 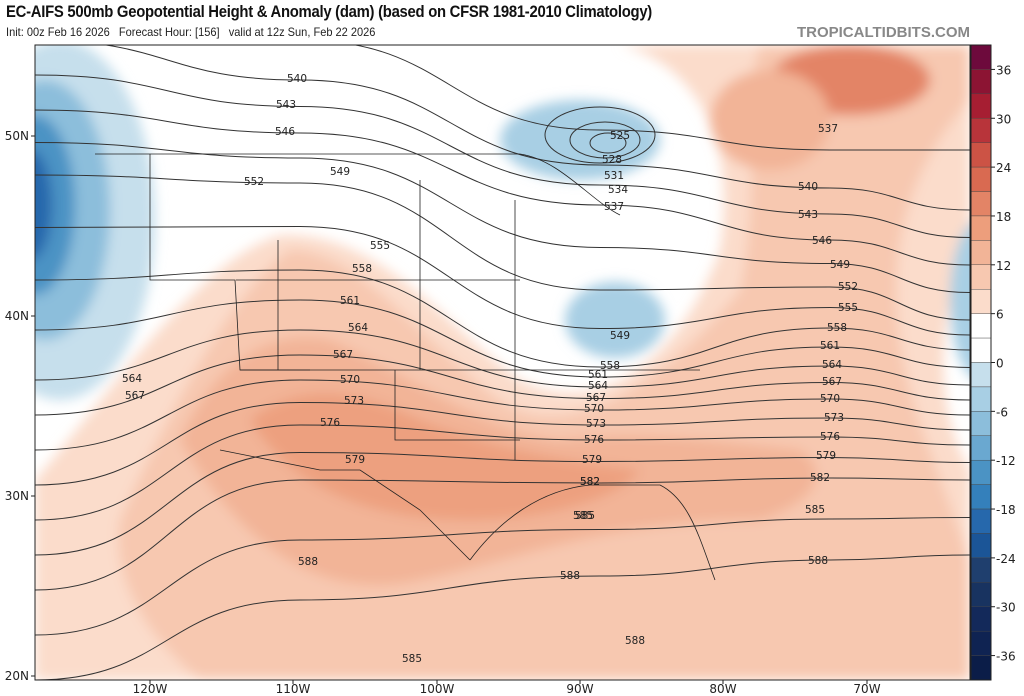 I want to click on colorbar-tick-label: 36, so click(x=1003, y=70).